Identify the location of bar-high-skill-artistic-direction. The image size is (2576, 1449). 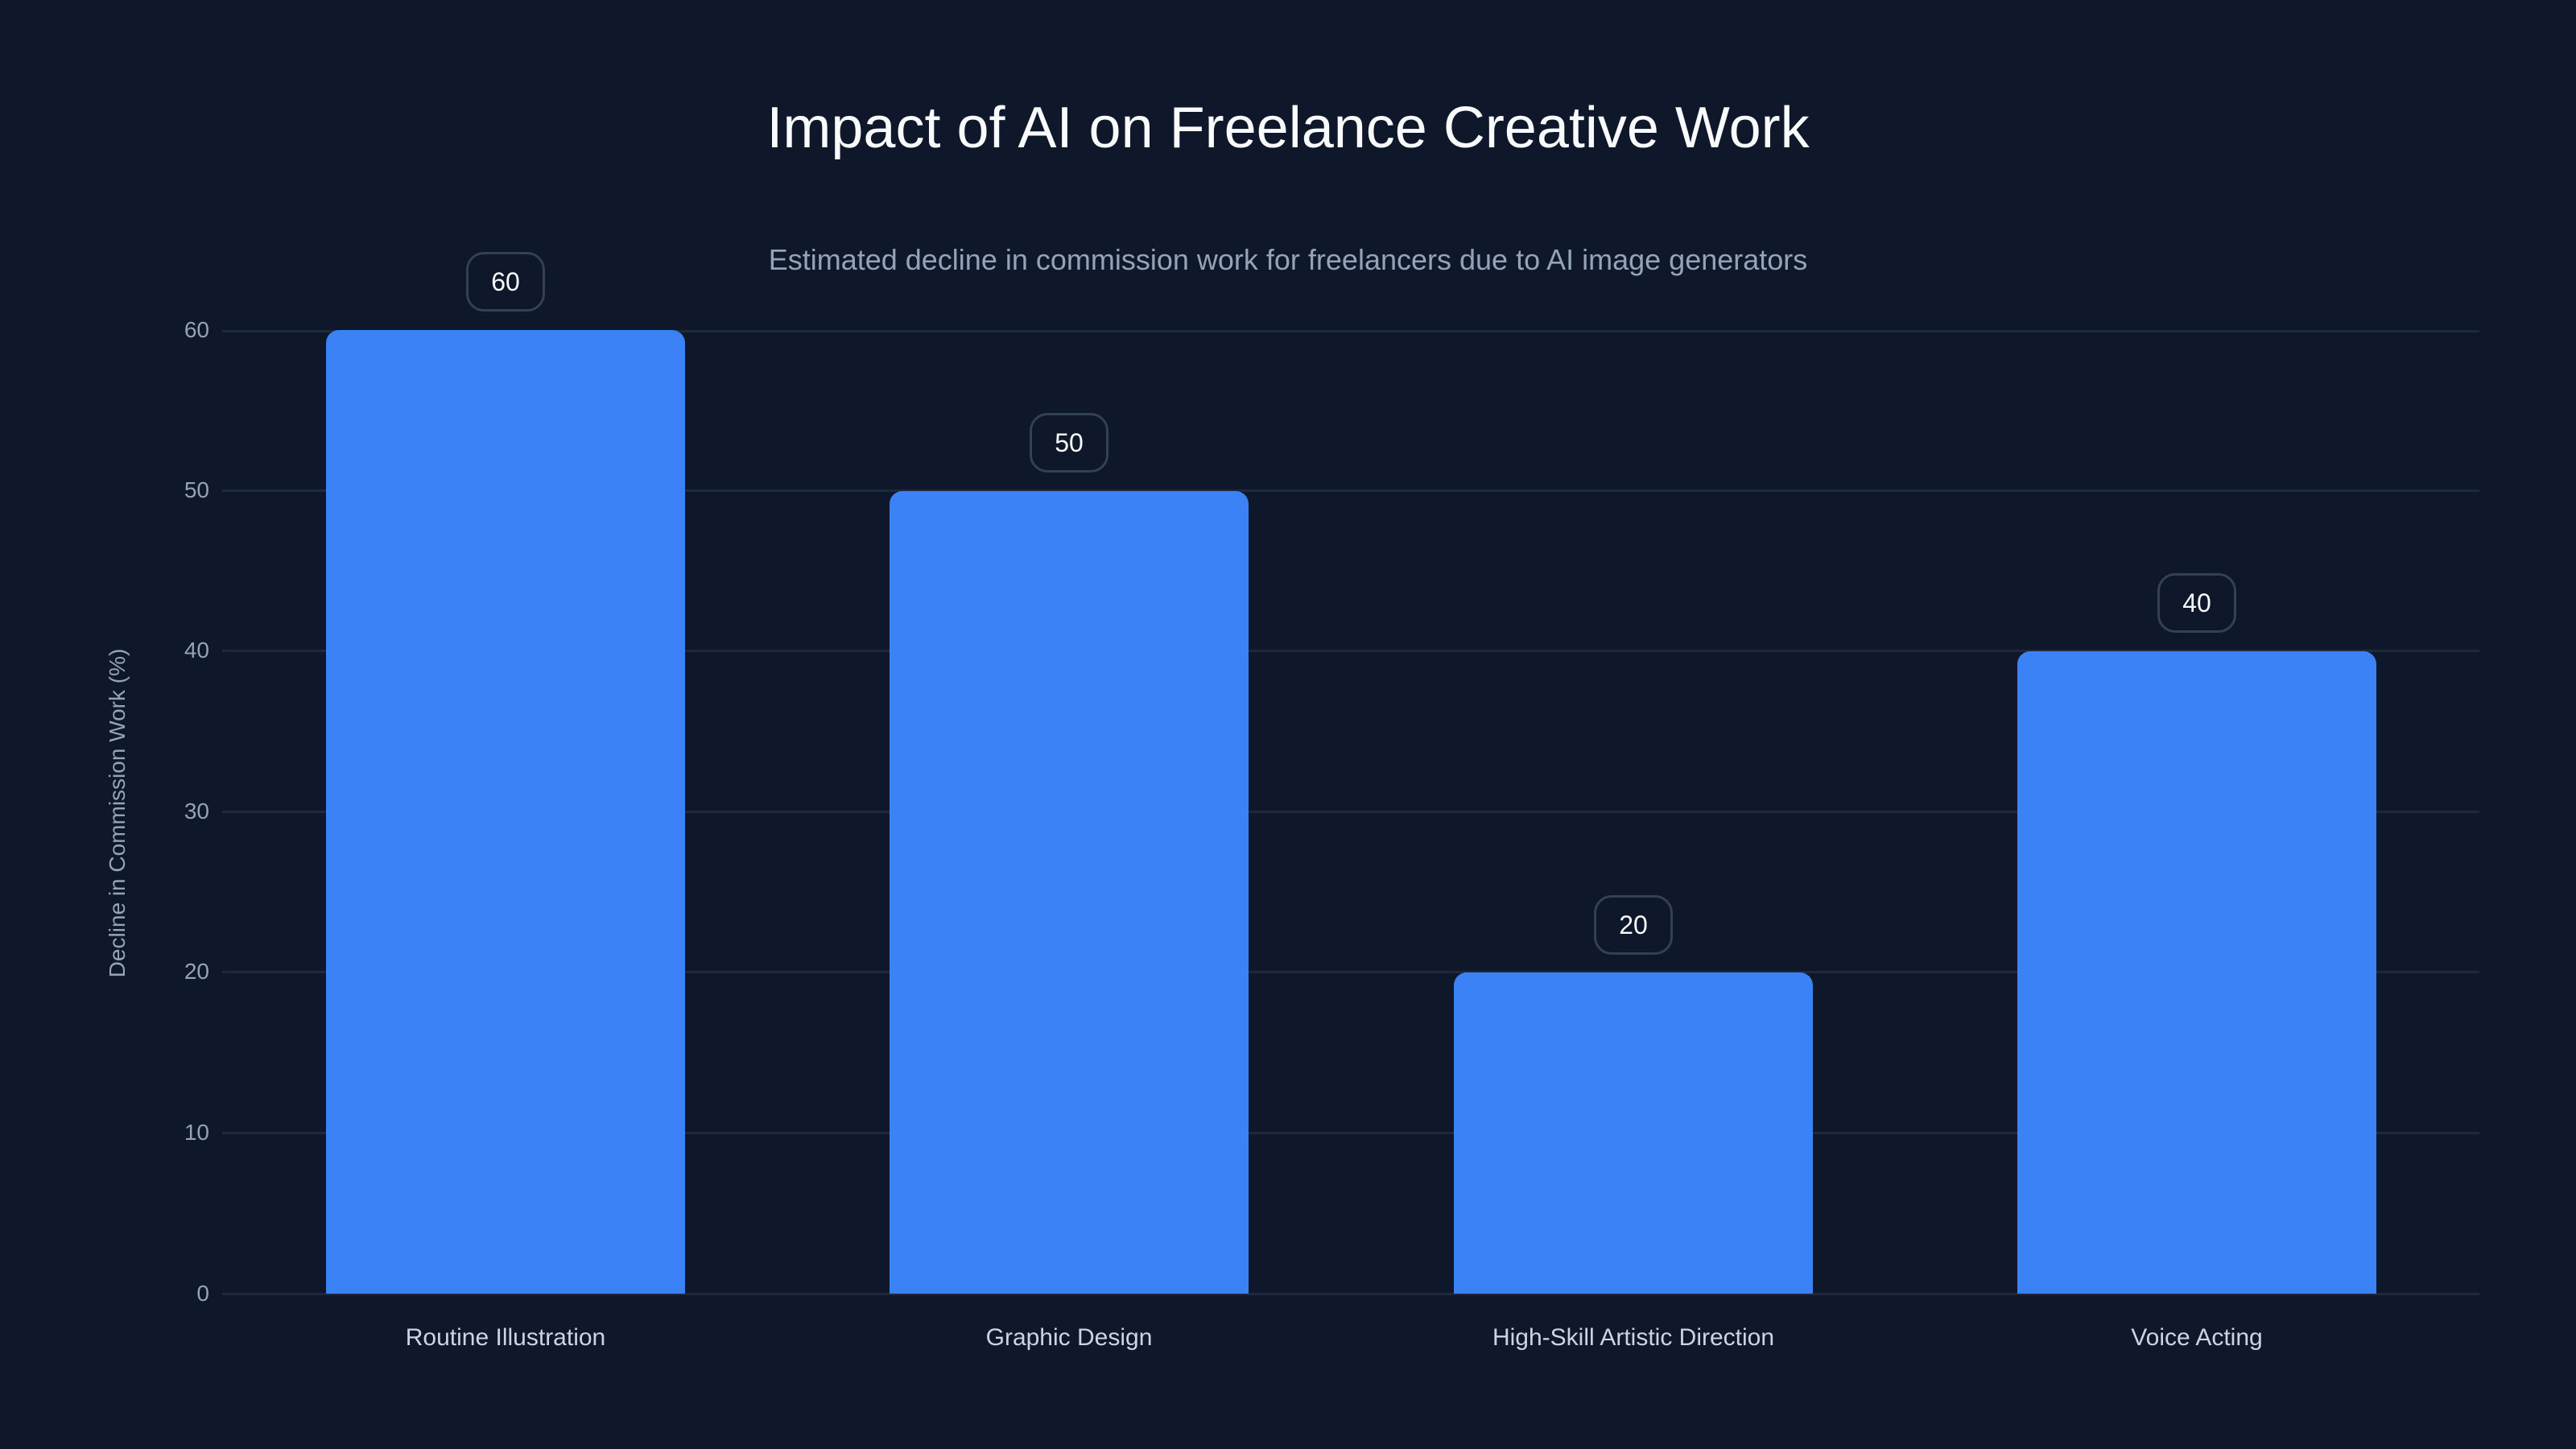
(1633, 1133).